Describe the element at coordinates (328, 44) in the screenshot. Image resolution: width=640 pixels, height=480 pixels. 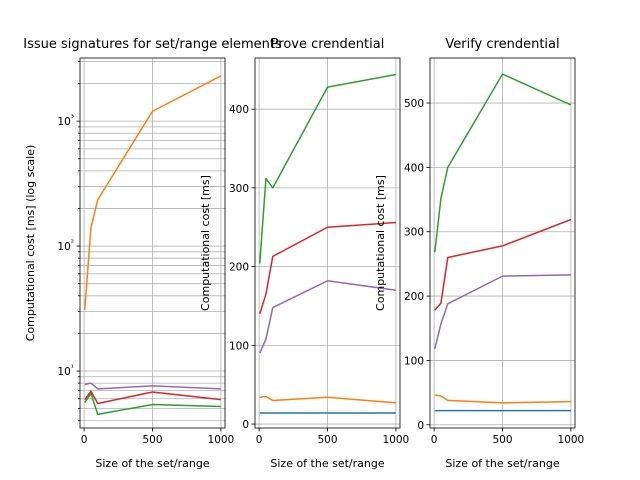
I see `chart-title: Prove crendential` at that location.